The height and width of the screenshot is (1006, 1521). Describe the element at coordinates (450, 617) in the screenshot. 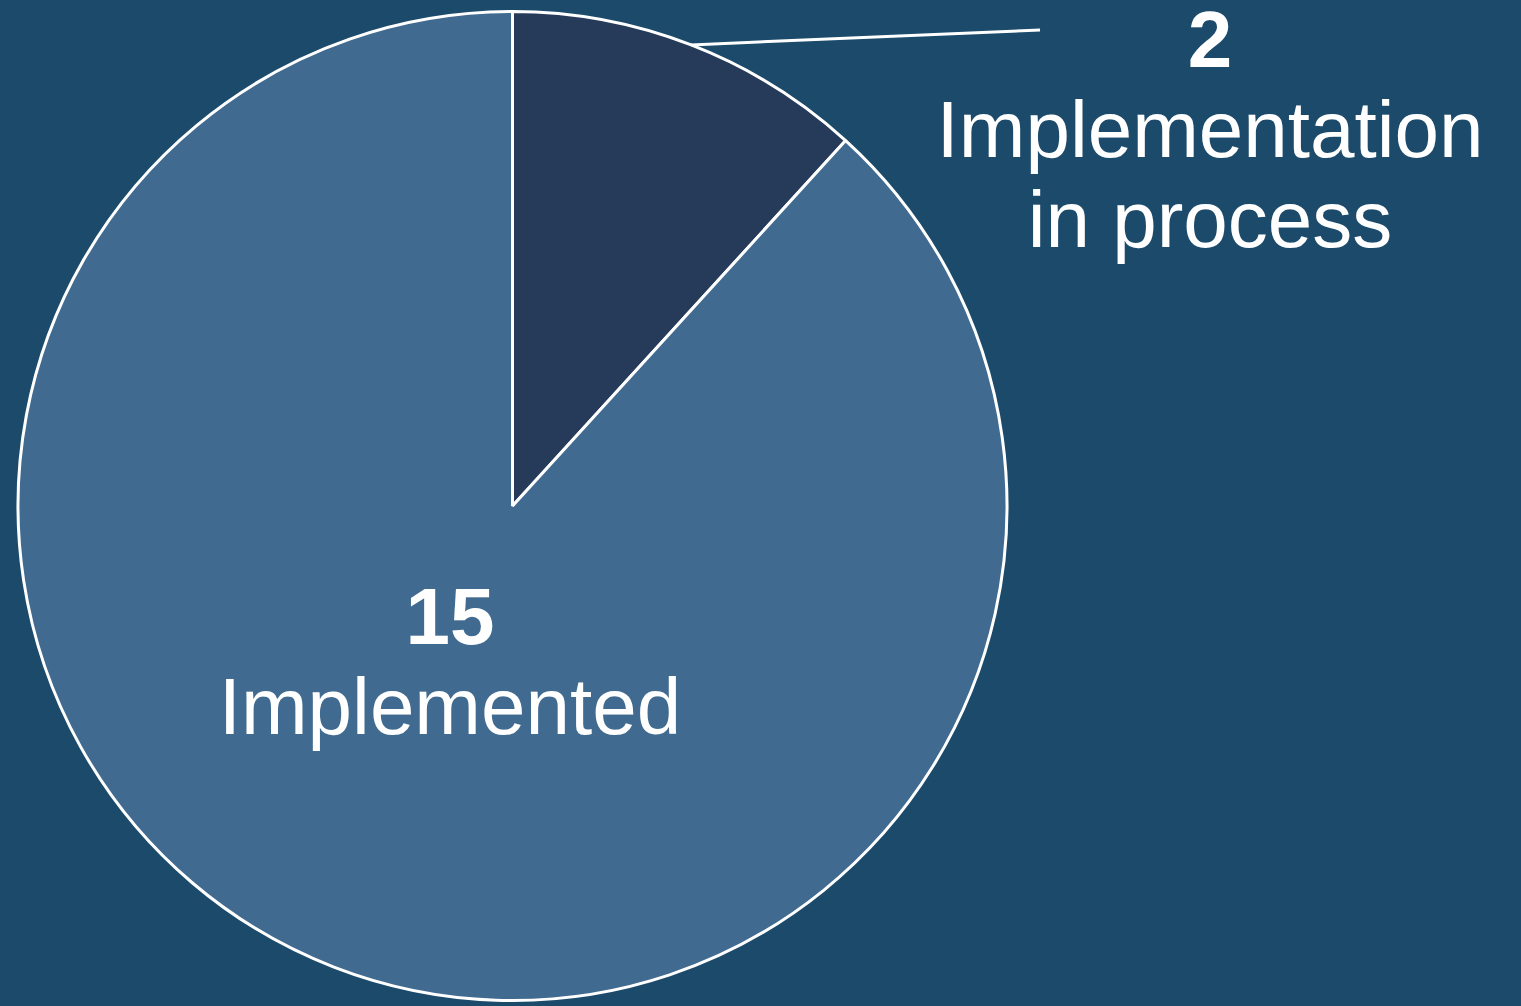

I see `data-label: 15` at that location.